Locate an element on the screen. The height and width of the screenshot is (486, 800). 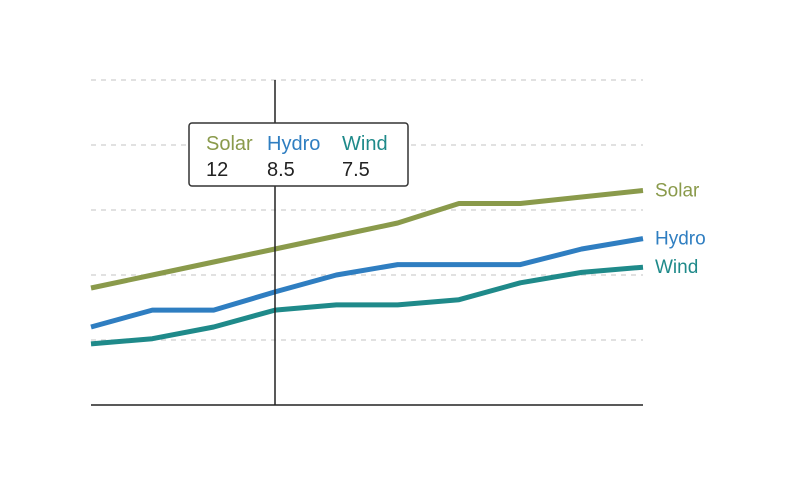
tooltip: Solar 12 Hydro 8.5 Wind 7.5 is located at coordinates (298, 154).